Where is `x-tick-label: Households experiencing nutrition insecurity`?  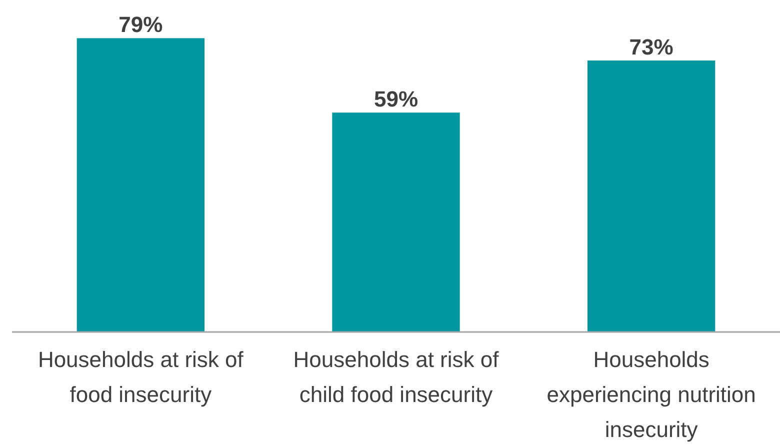
x-tick-label: Households experiencing nutrition insecurity is located at coordinates (651, 394).